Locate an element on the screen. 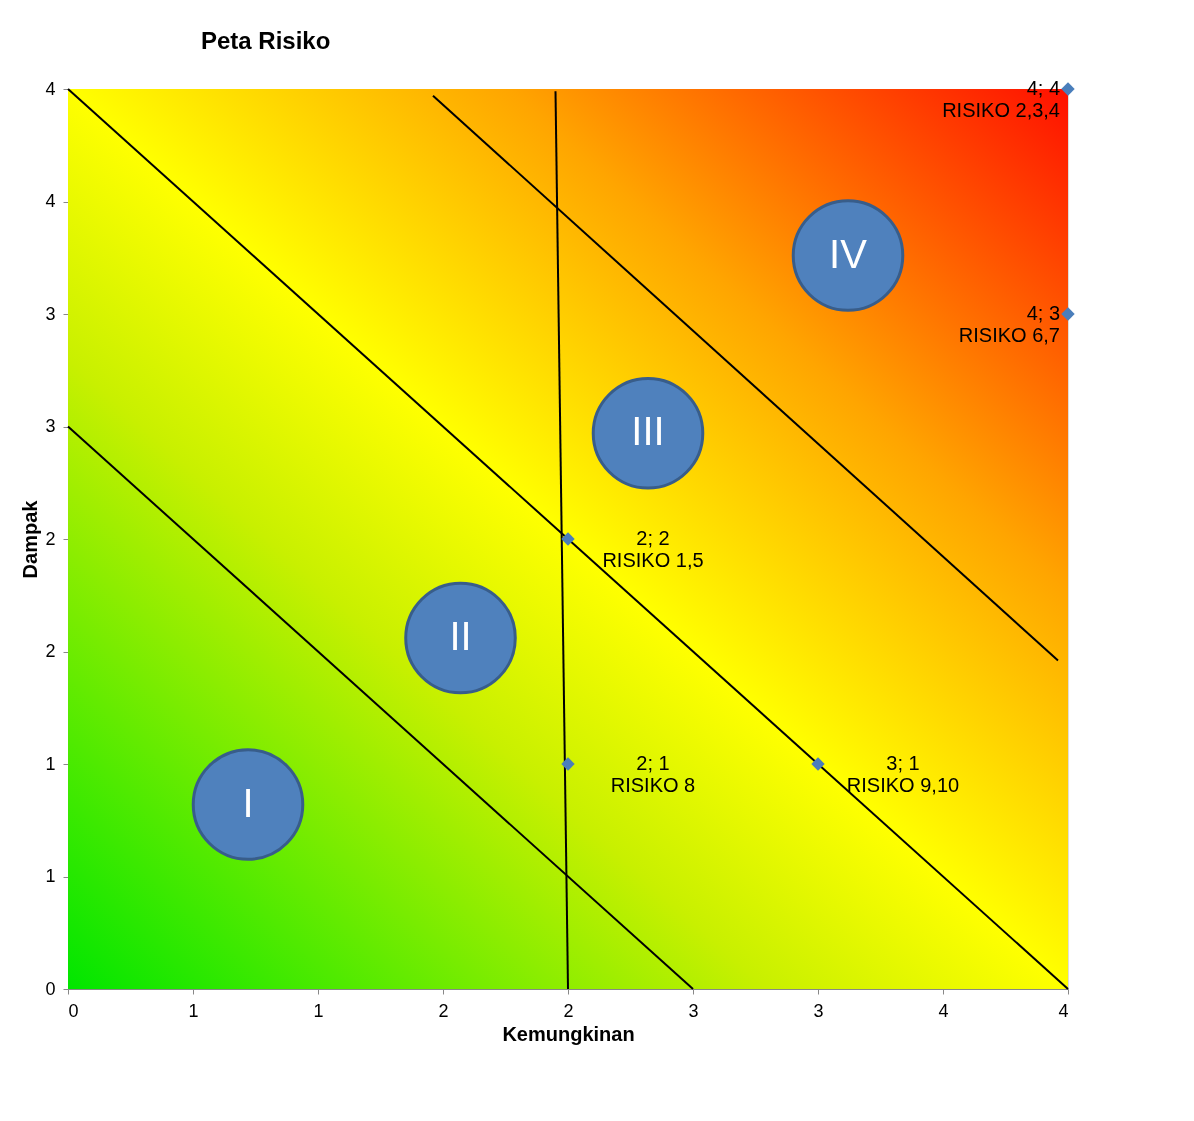 Image resolution: width=1194 pixels, height=1121 pixels. x-tick-label: 0 is located at coordinates (73, 1010).